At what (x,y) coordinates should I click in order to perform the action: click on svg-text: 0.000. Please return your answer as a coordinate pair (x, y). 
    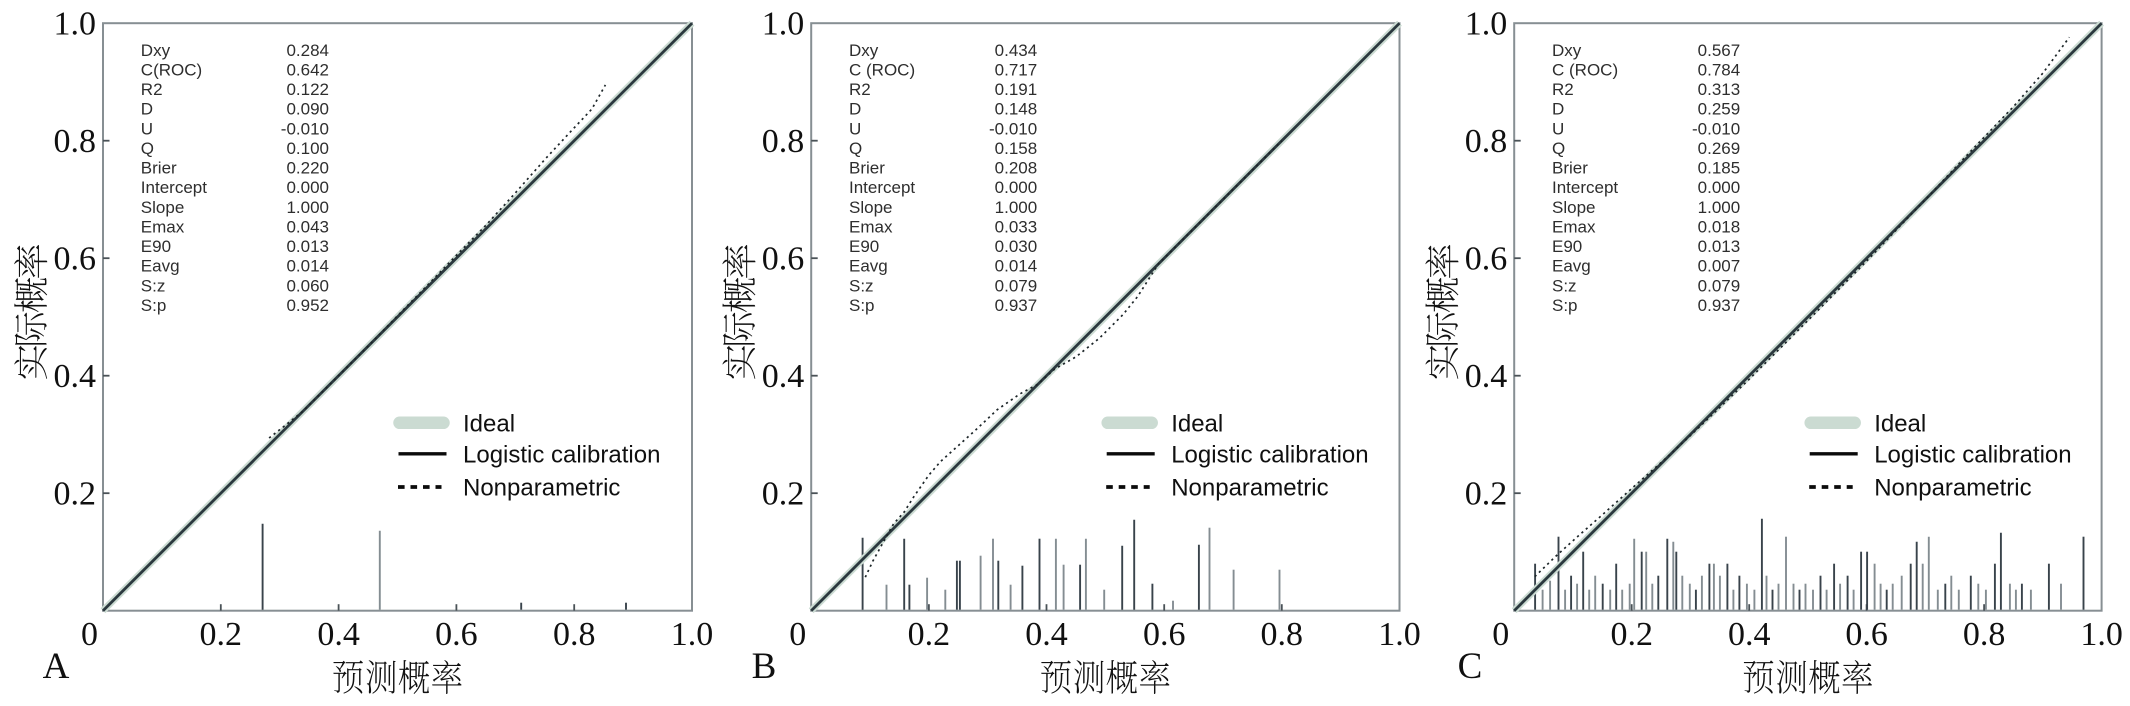
    Looking at the image, I should click on (307, 187).